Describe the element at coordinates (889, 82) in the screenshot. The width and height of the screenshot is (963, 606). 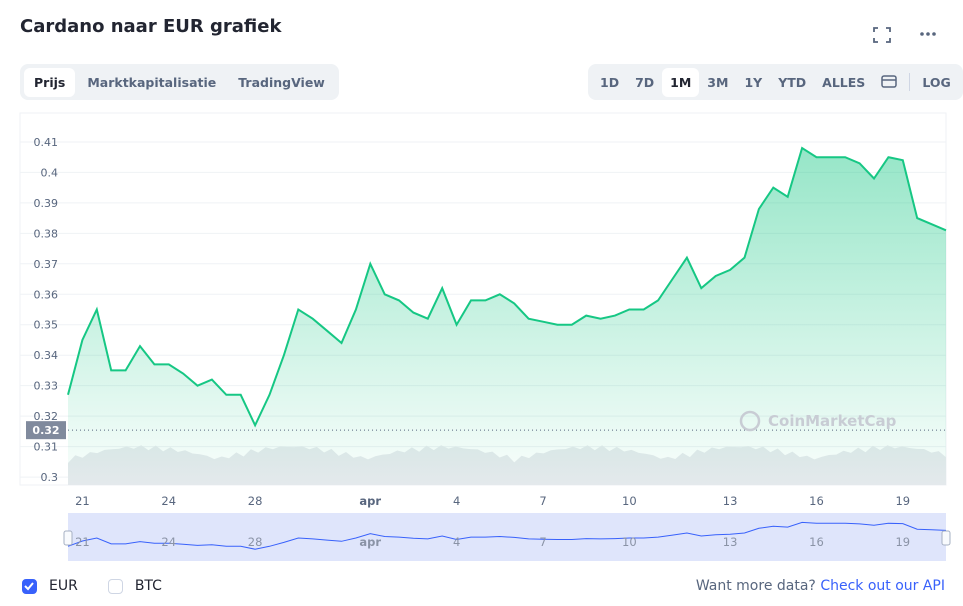
I see `calendar-button` at that location.